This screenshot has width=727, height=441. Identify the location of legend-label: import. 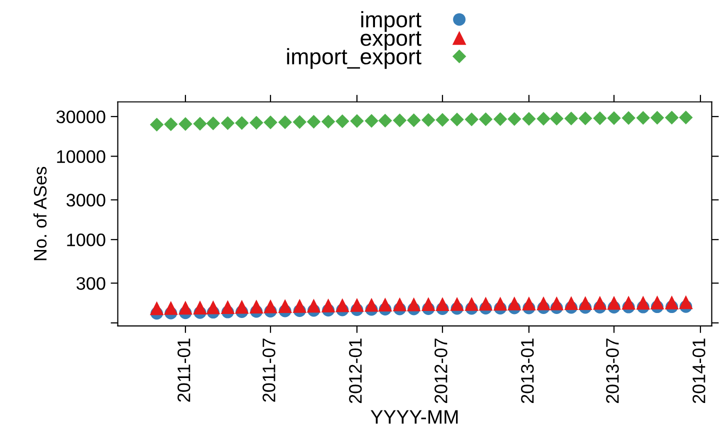
(391, 21).